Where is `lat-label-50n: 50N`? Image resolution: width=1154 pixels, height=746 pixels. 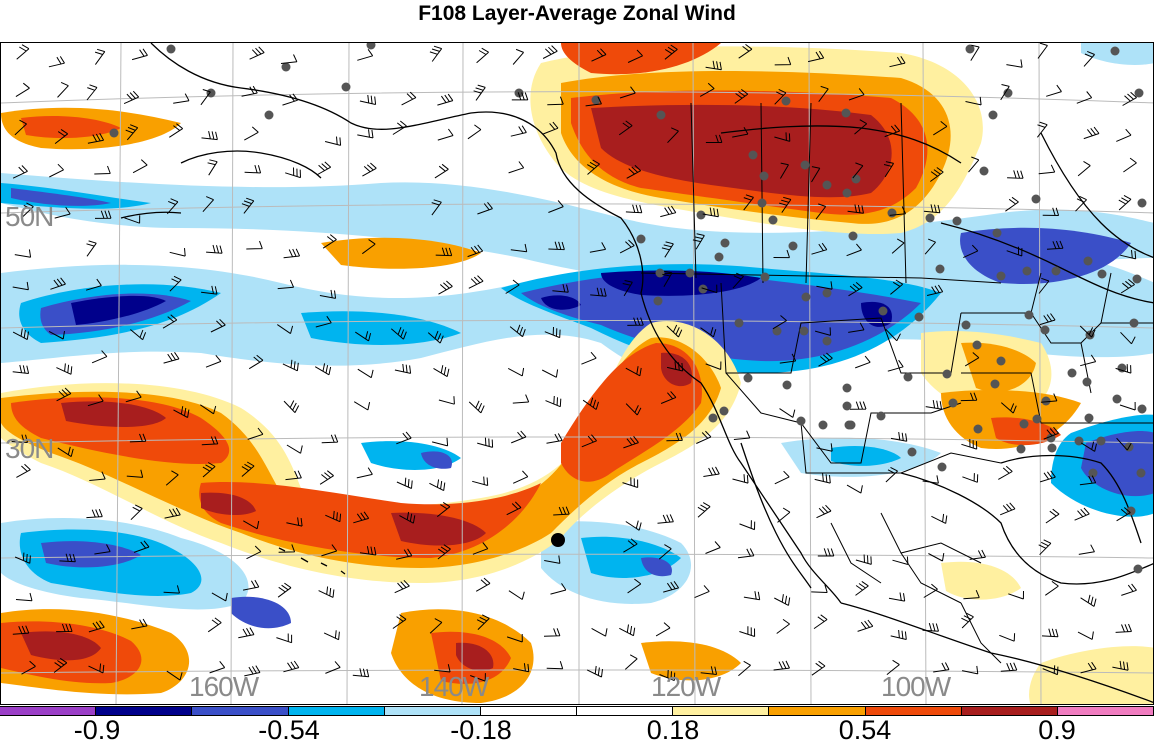 lat-label-50n: 50N is located at coordinates (29, 216).